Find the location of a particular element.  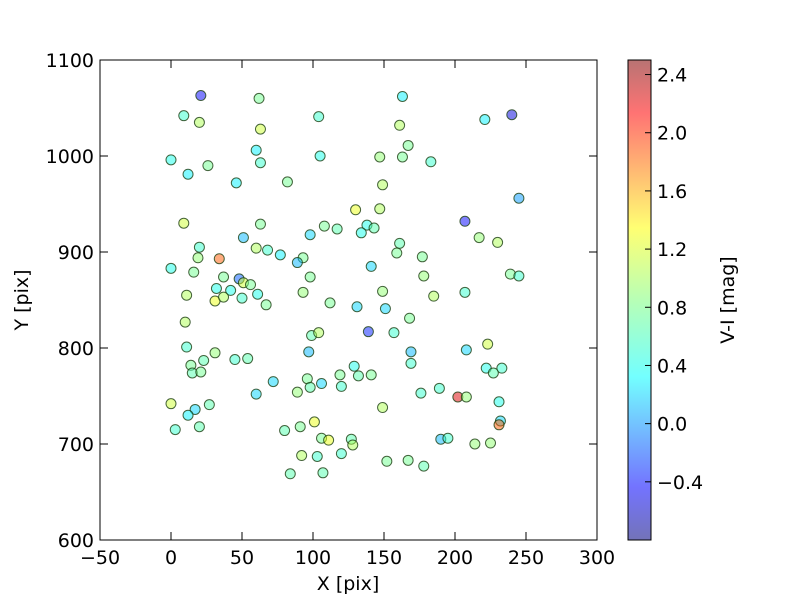

x-tick-label: 250 is located at coordinates (526, 558).